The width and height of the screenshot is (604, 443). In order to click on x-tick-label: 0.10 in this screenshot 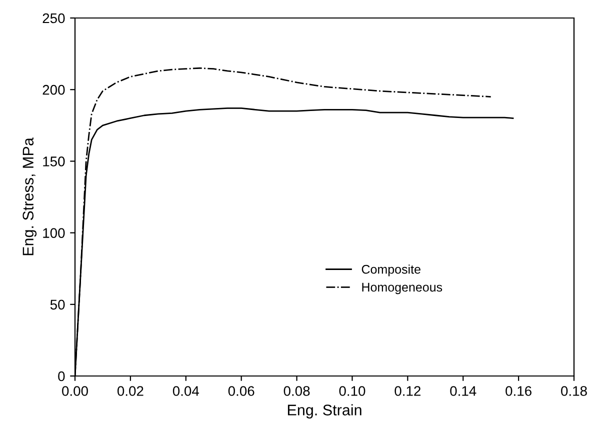, I will do `click(352, 391)`.